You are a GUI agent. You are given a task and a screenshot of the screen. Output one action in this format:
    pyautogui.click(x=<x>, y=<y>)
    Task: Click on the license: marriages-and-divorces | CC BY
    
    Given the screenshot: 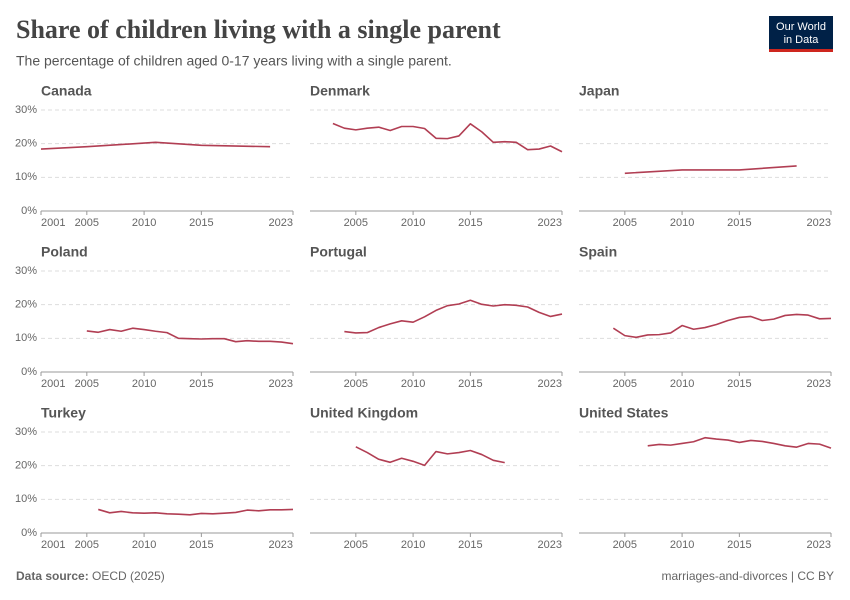 What is the action you would take?
    pyautogui.click(x=747, y=576)
    